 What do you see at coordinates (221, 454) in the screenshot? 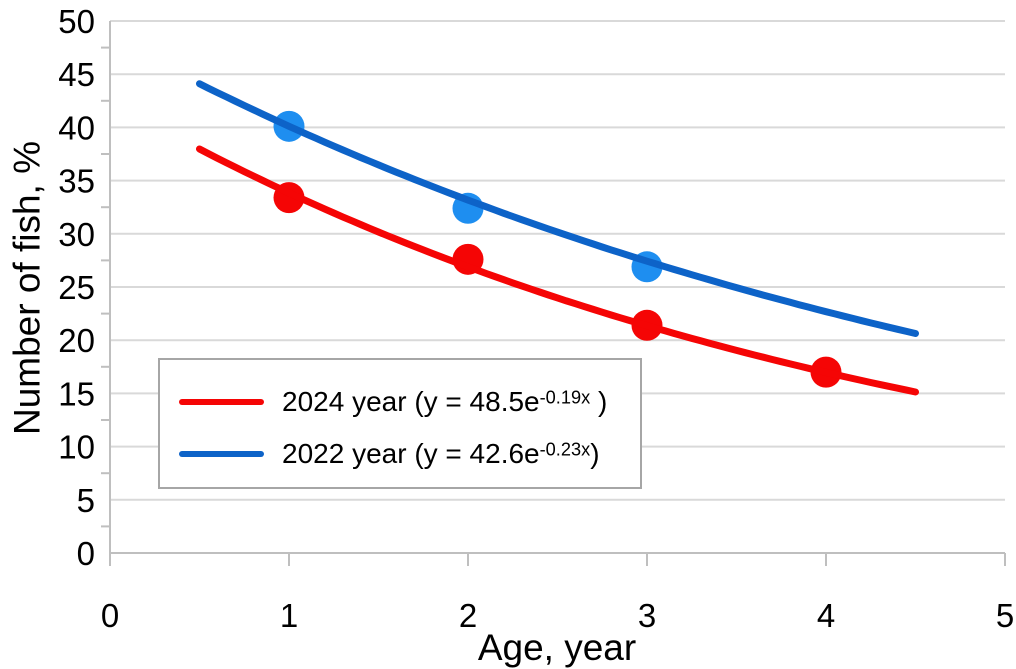
I see `legend-swatch-2022-year` at bounding box center [221, 454].